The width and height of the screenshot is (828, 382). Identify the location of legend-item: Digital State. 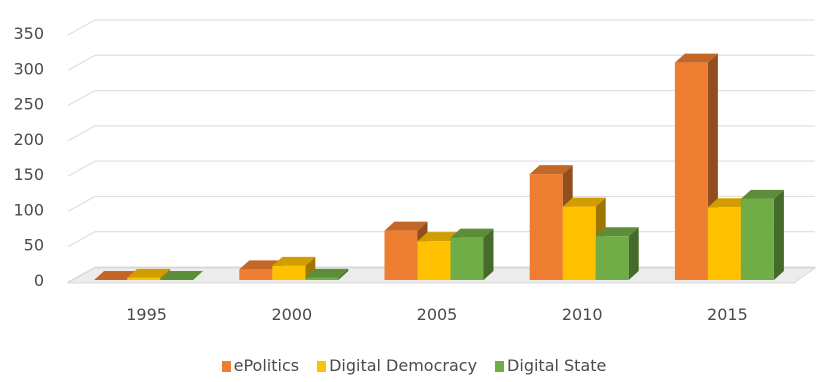
(550, 365).